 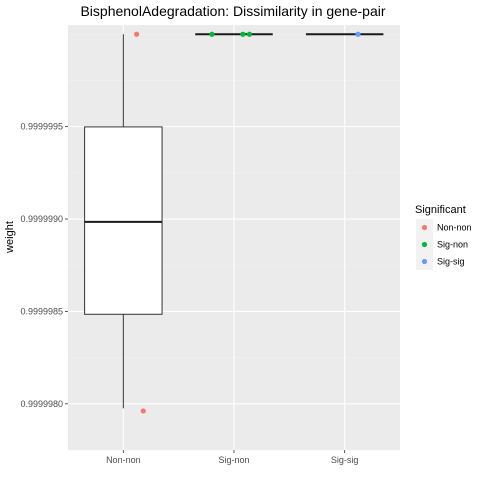 What do you see at coordinates (123, 460) in the screenshot?
I see `x-tick-label: Non-non` at bounding box center [123, 460].